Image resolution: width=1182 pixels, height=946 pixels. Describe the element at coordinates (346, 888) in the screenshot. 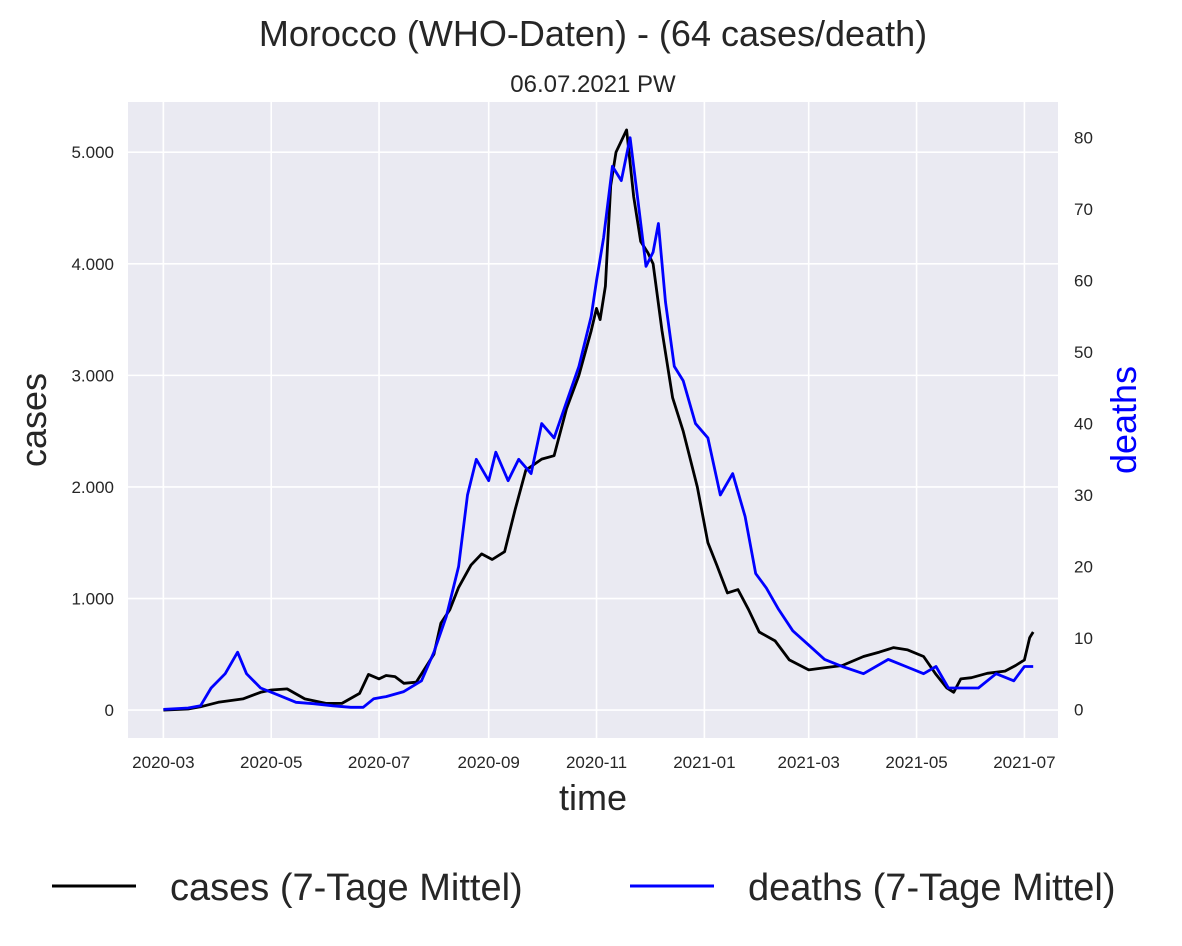

I see `legend-label-cases: cases (7-Tage Mittel)` at that location.